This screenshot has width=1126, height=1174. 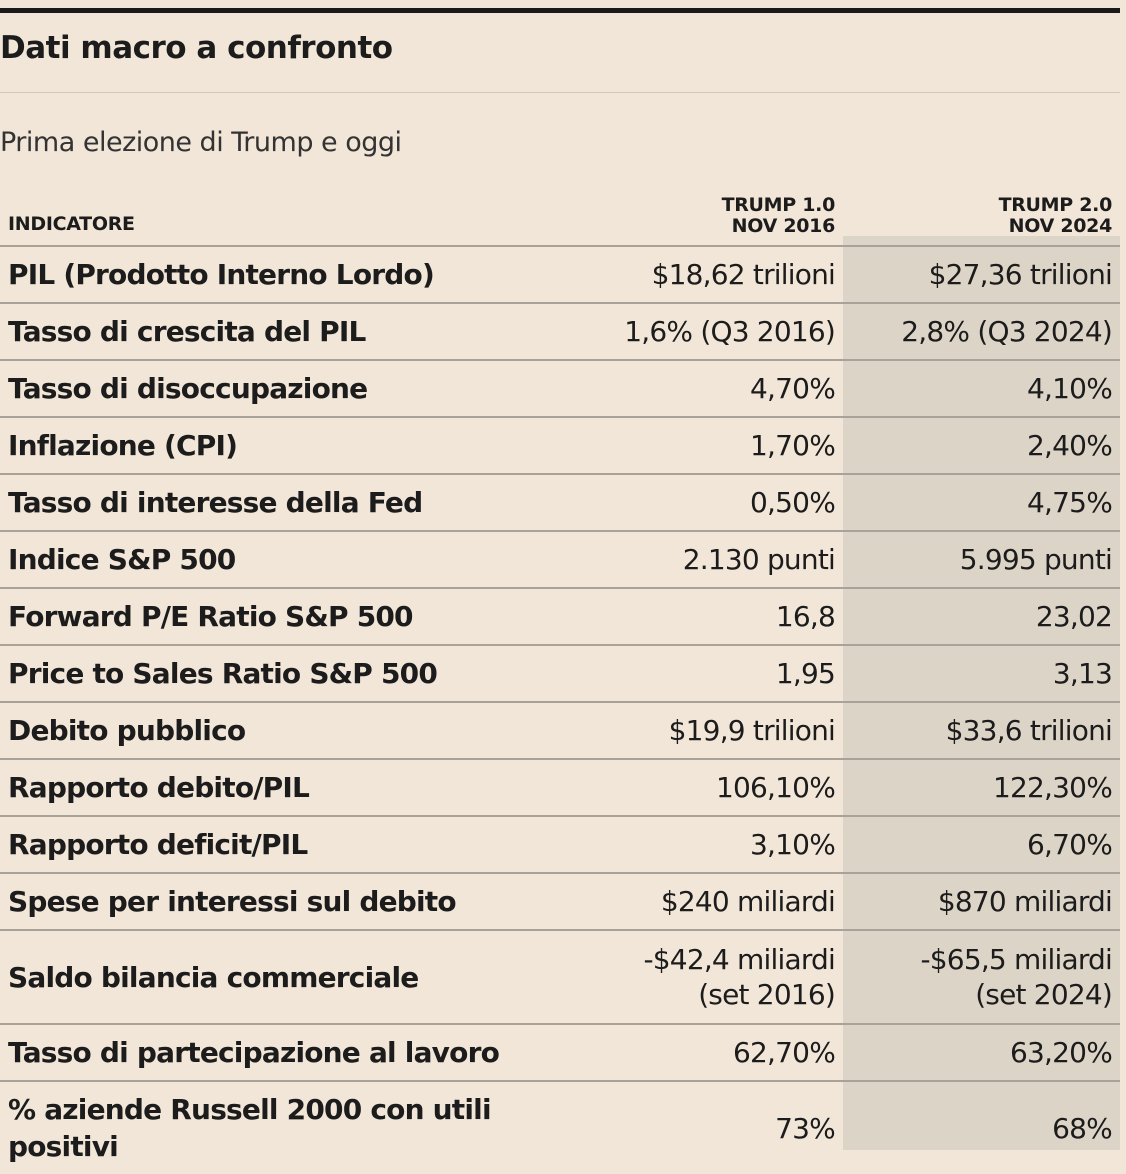 I want to click on trump-2-value-cell: 6,70%, so click(x=981, y=844).